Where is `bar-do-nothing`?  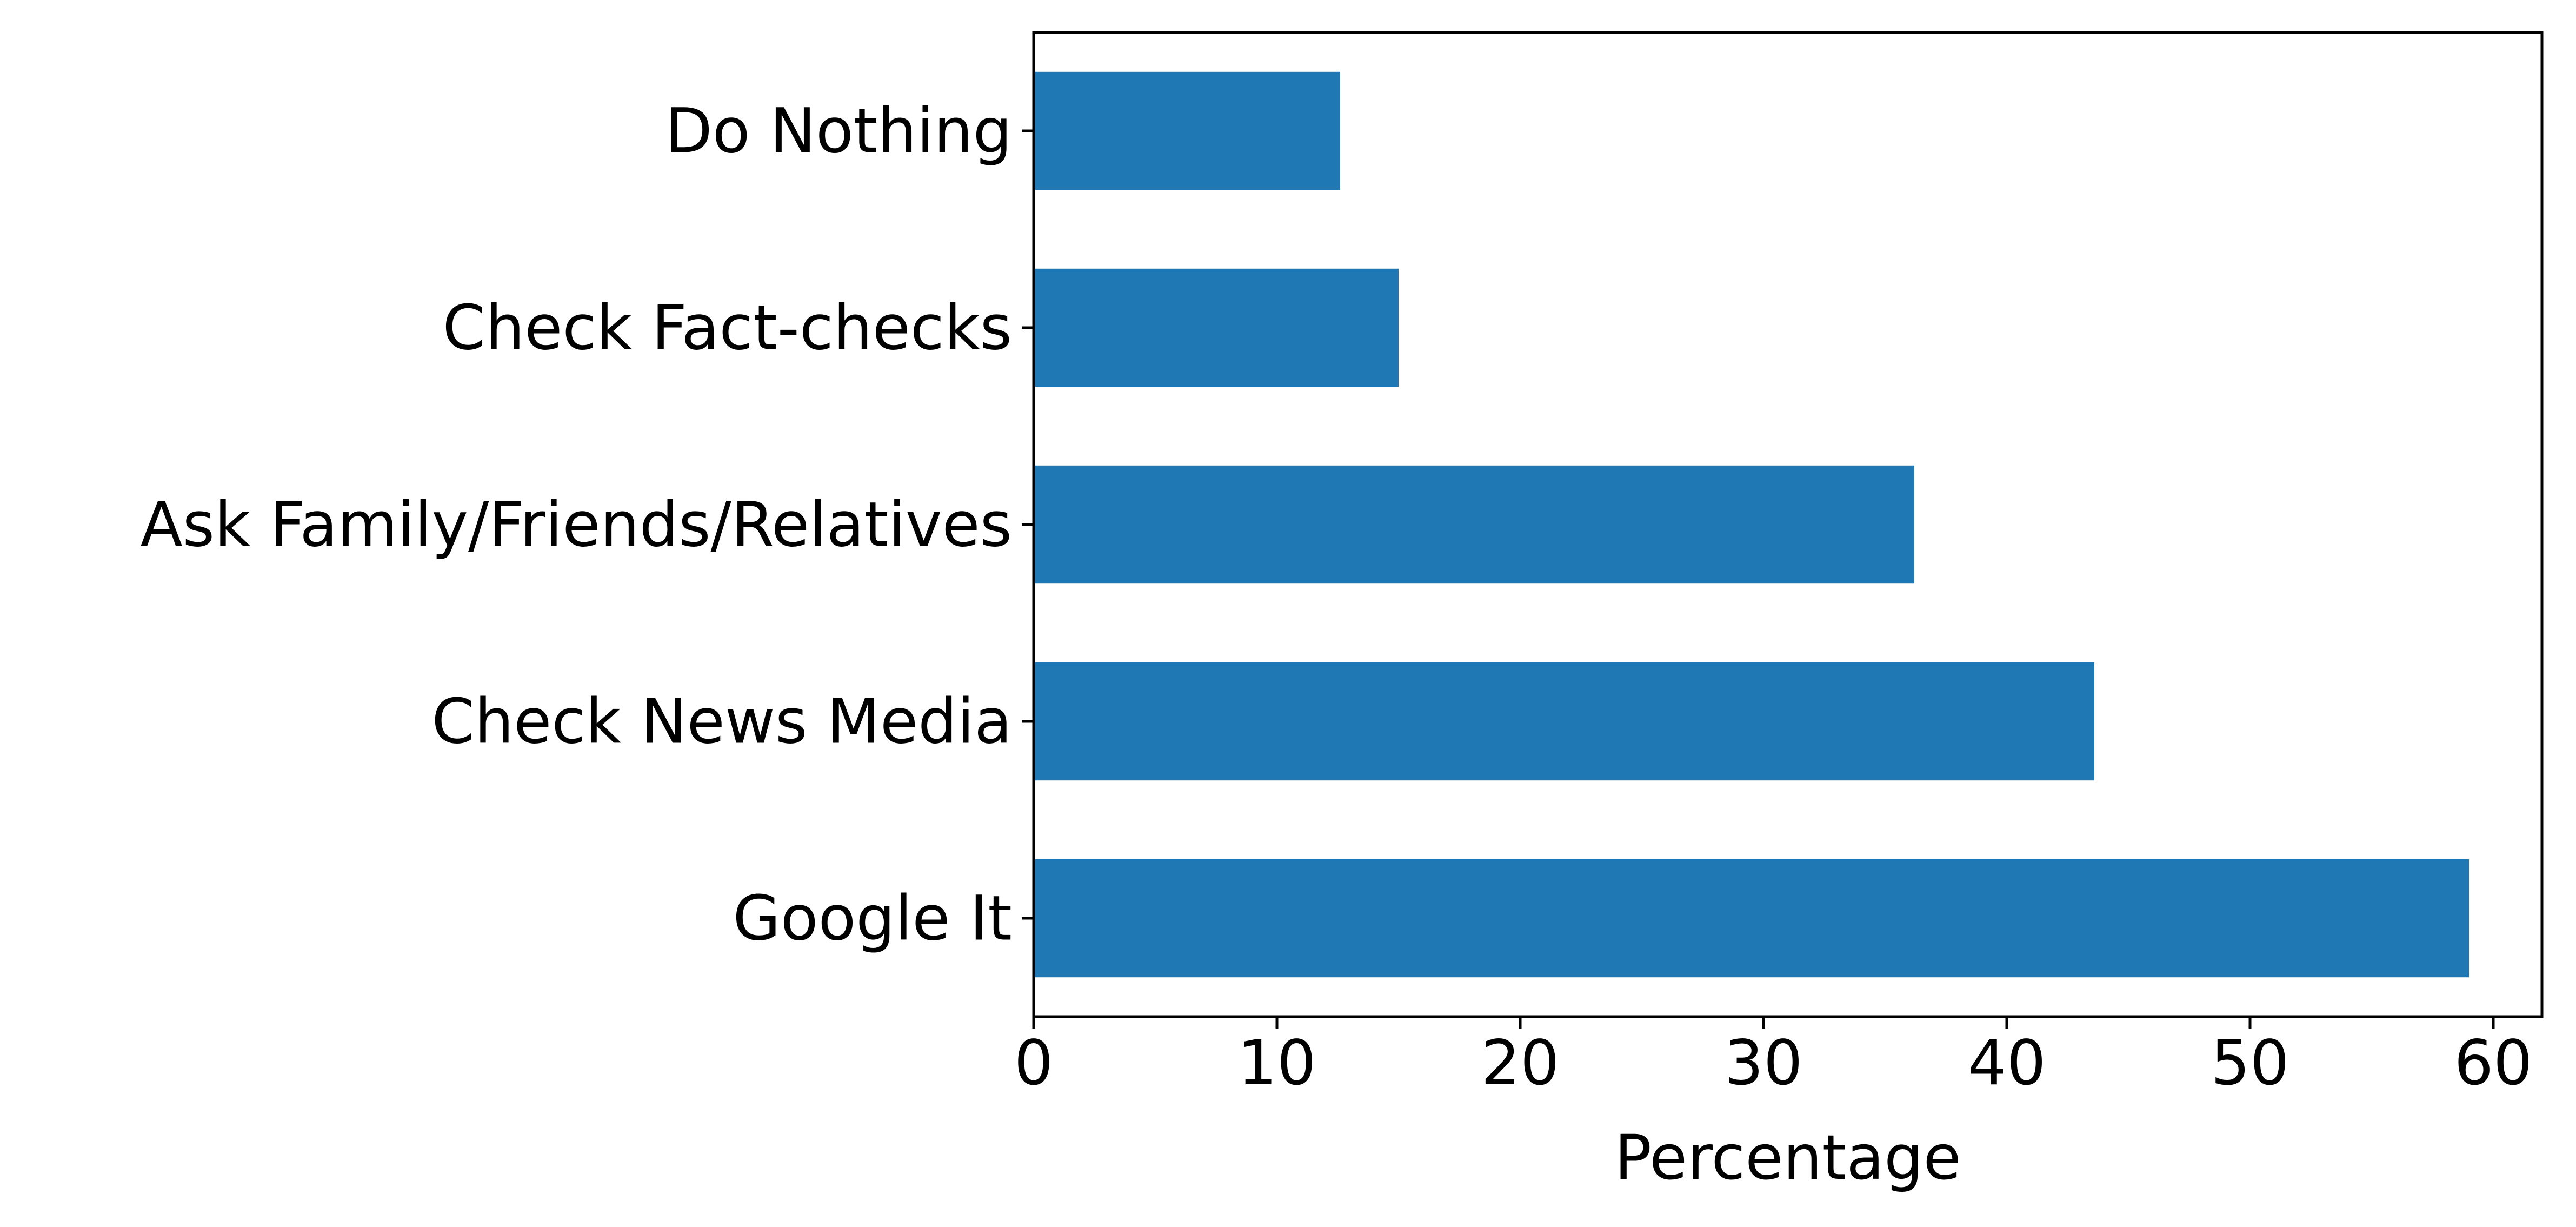
bar-do-nothing is located at coordinates (1187, 130).